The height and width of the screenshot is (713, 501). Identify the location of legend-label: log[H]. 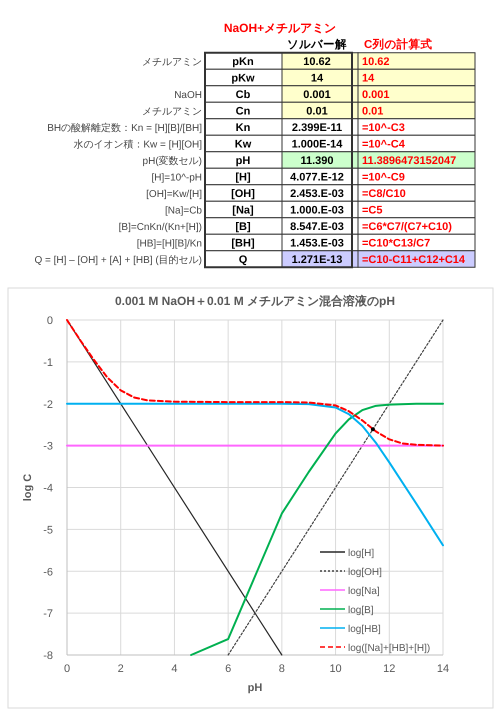
(361, 553).